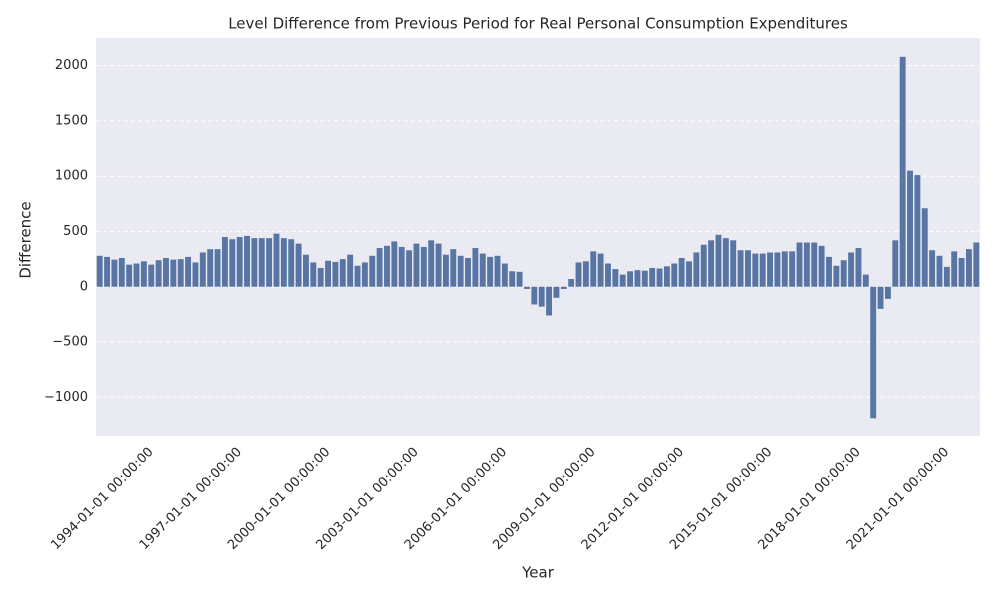  Describe the element at coordinates (102, 499) in the screenshot. I see `x-tick-label: 1994-01-01 00:00:00` at that location.